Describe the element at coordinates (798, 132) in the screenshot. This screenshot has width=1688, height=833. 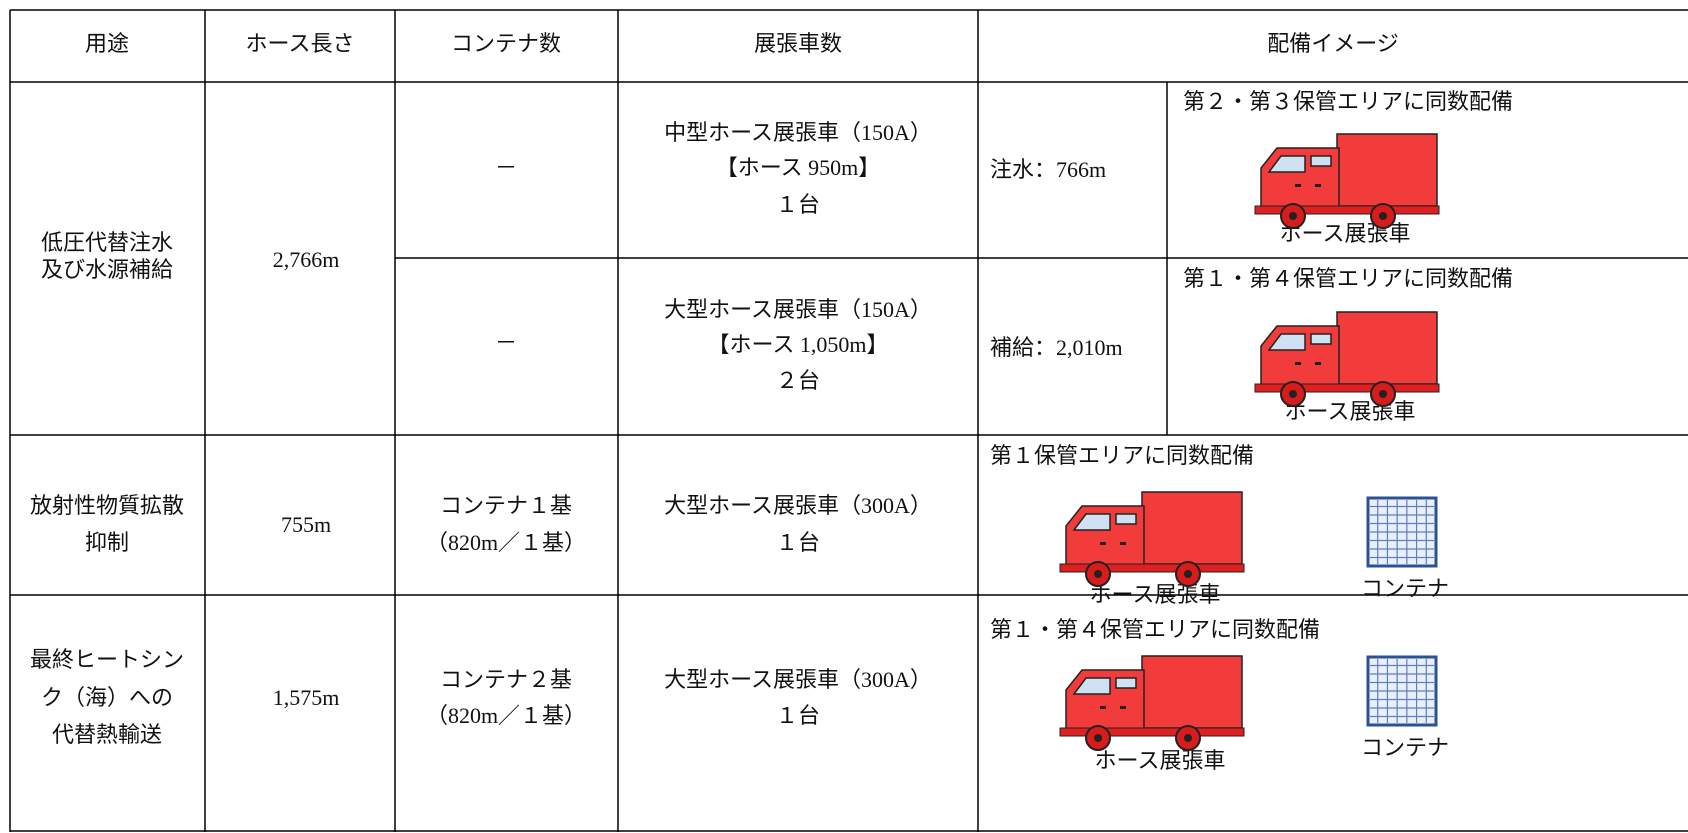
I see `vehicle-count: 中型ホース展張車（150A）` at that location.